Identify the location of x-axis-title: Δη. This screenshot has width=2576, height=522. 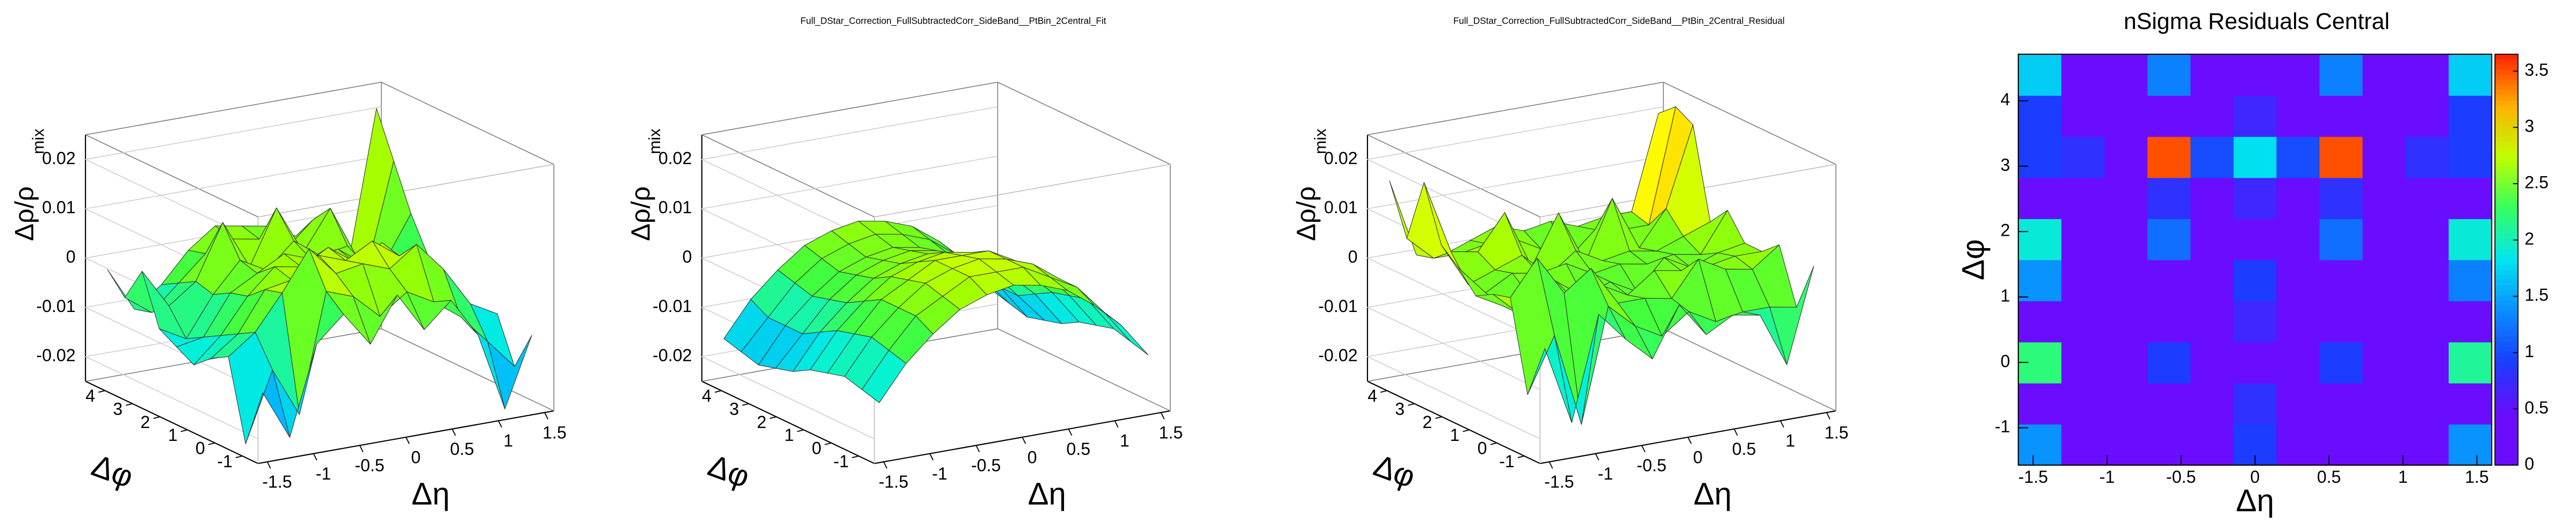
(1047, 494).